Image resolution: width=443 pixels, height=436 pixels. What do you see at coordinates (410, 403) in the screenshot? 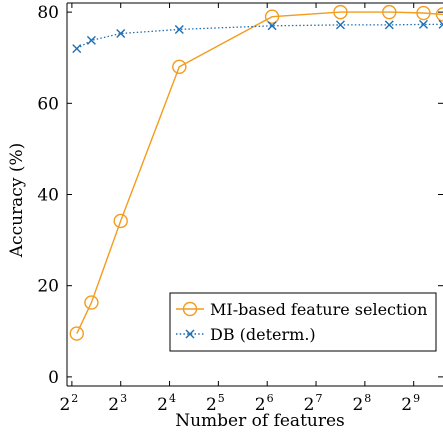
I see `x-tick-label: 29` at bounding box center [410, 403].